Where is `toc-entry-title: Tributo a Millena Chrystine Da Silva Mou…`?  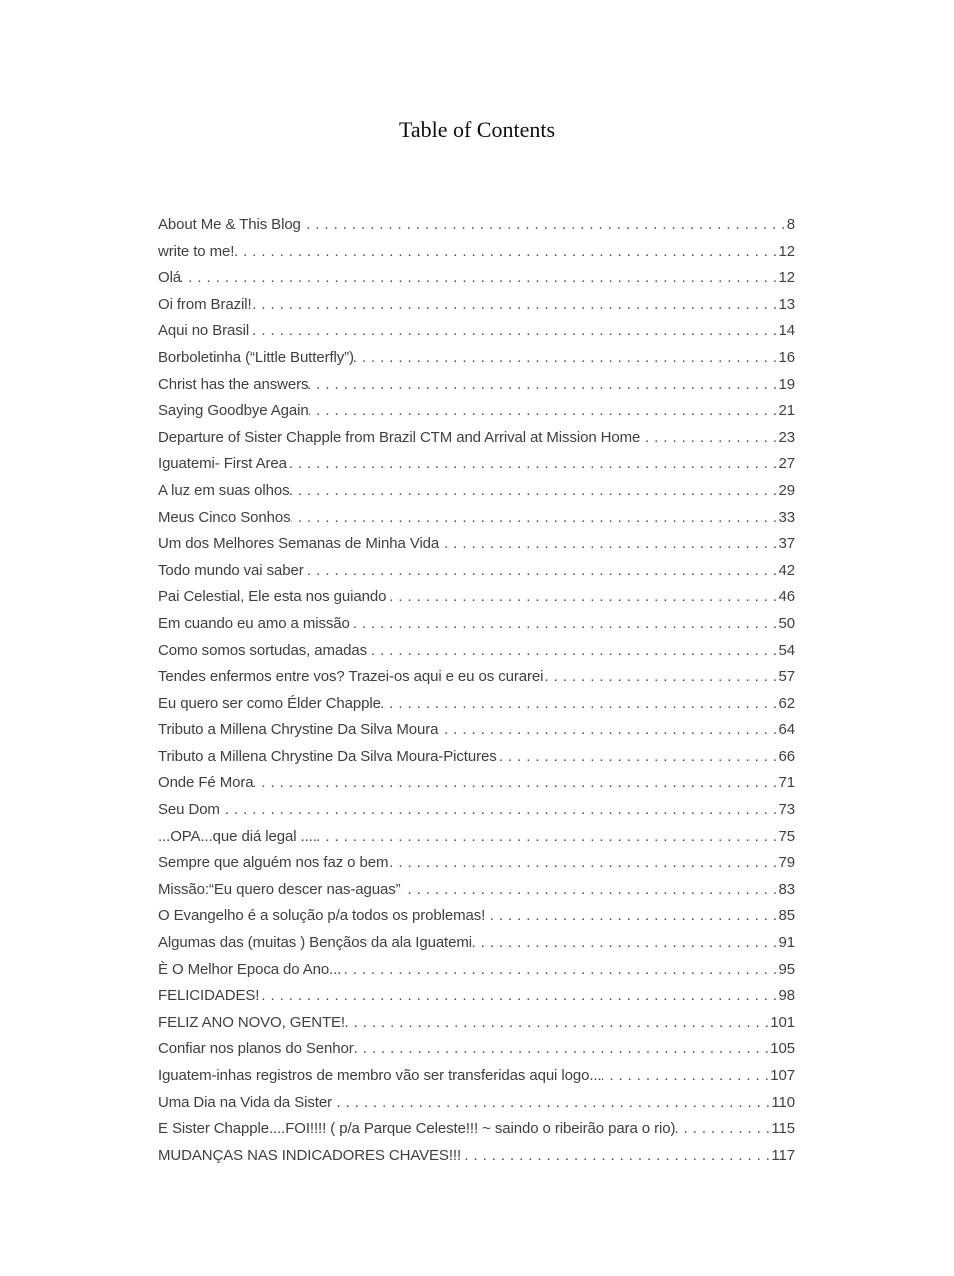 toc-entry-title: Tributo a Millena Chrystine Da Silva Mou… is located at coordinates (298, 730).